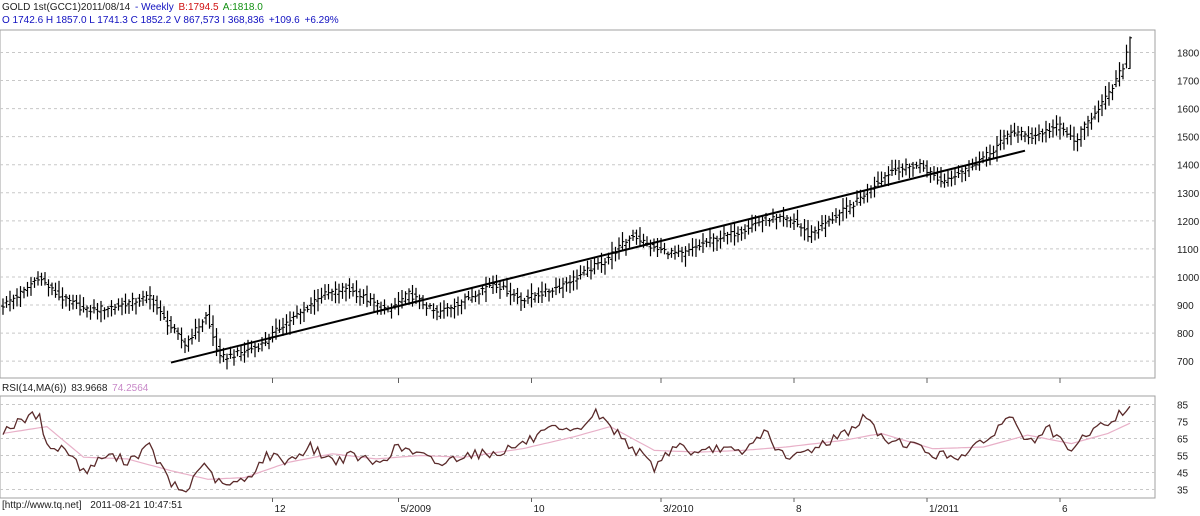 The width and height of the screenshot is (1200, 516). I want to click on rsi-tick-label: 65, so click(1183, 440).